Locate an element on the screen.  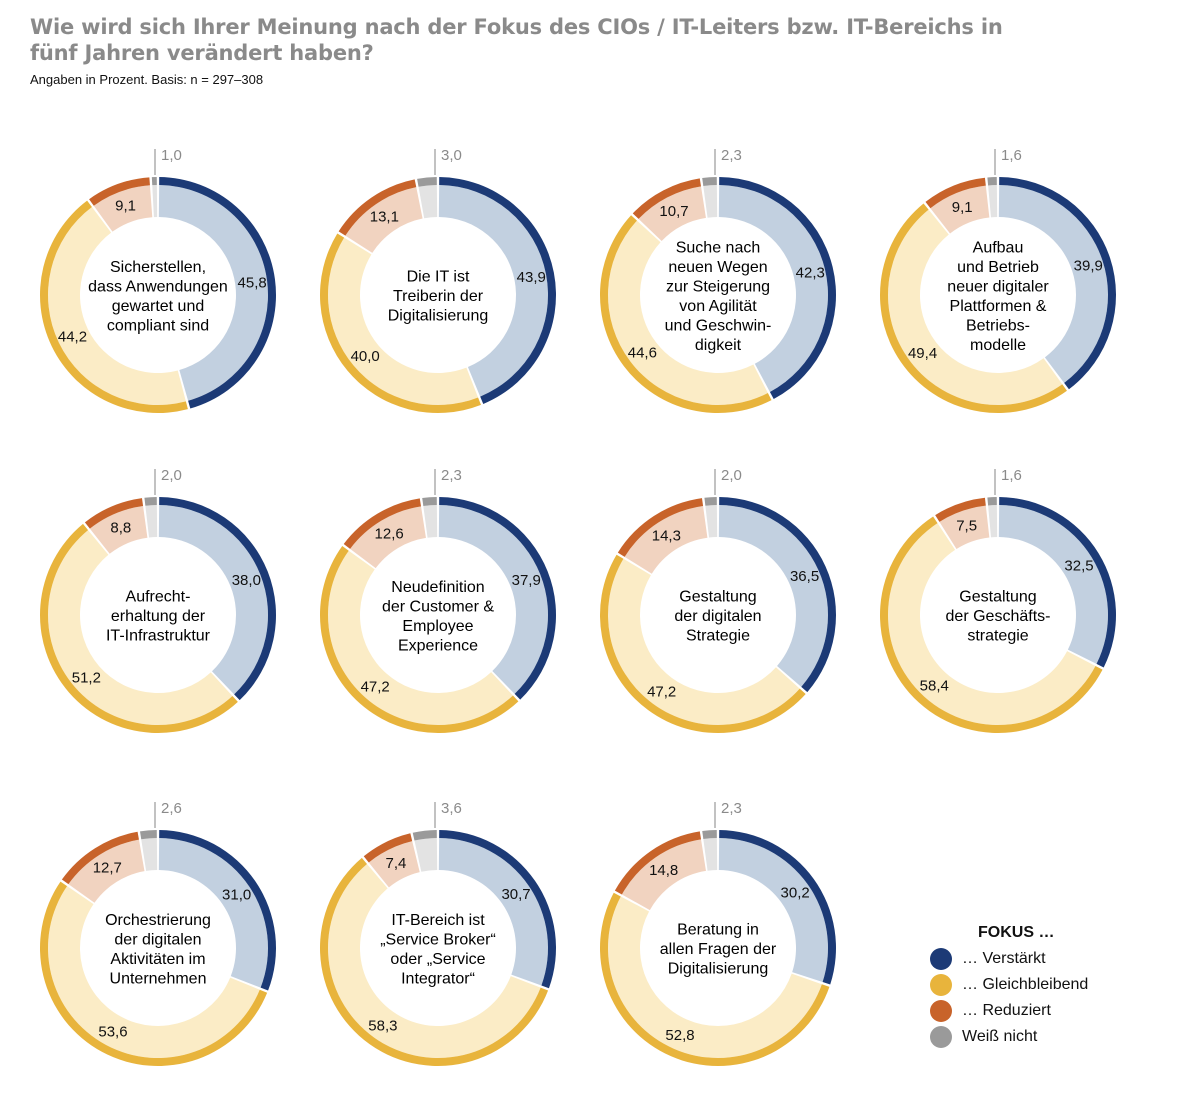
donut-center-label-line: oder „Service is located at coordinates (437, 959).